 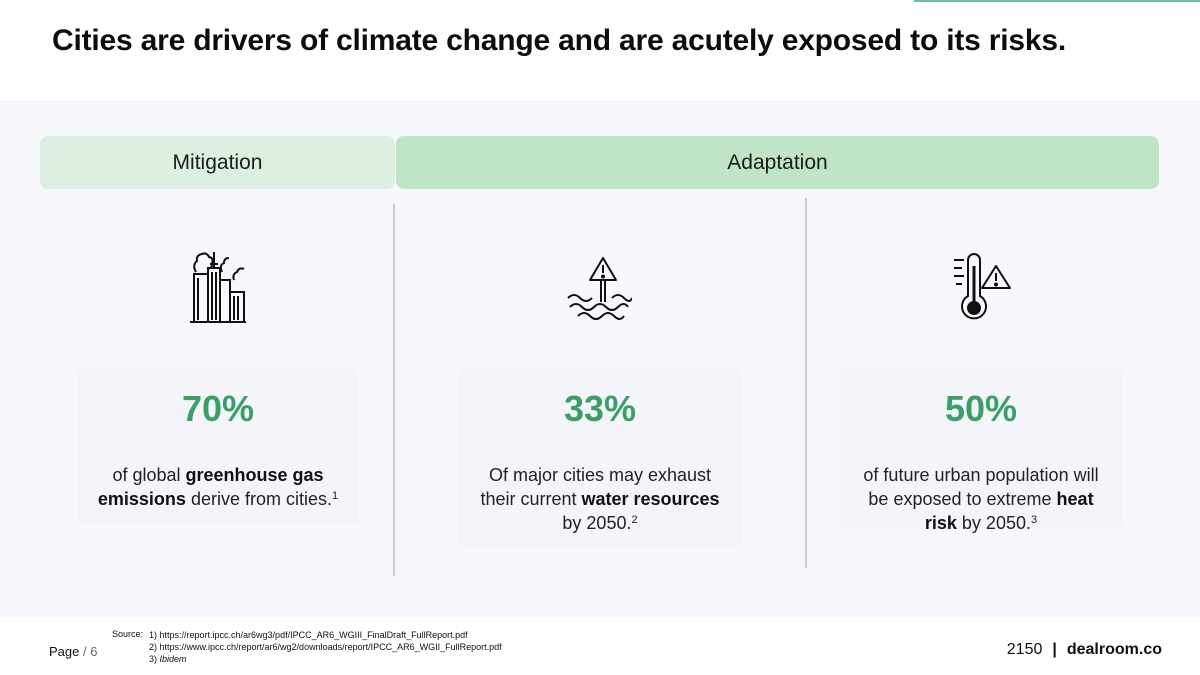 I want to click on source-label: Source:, so click(x=128, y=634).